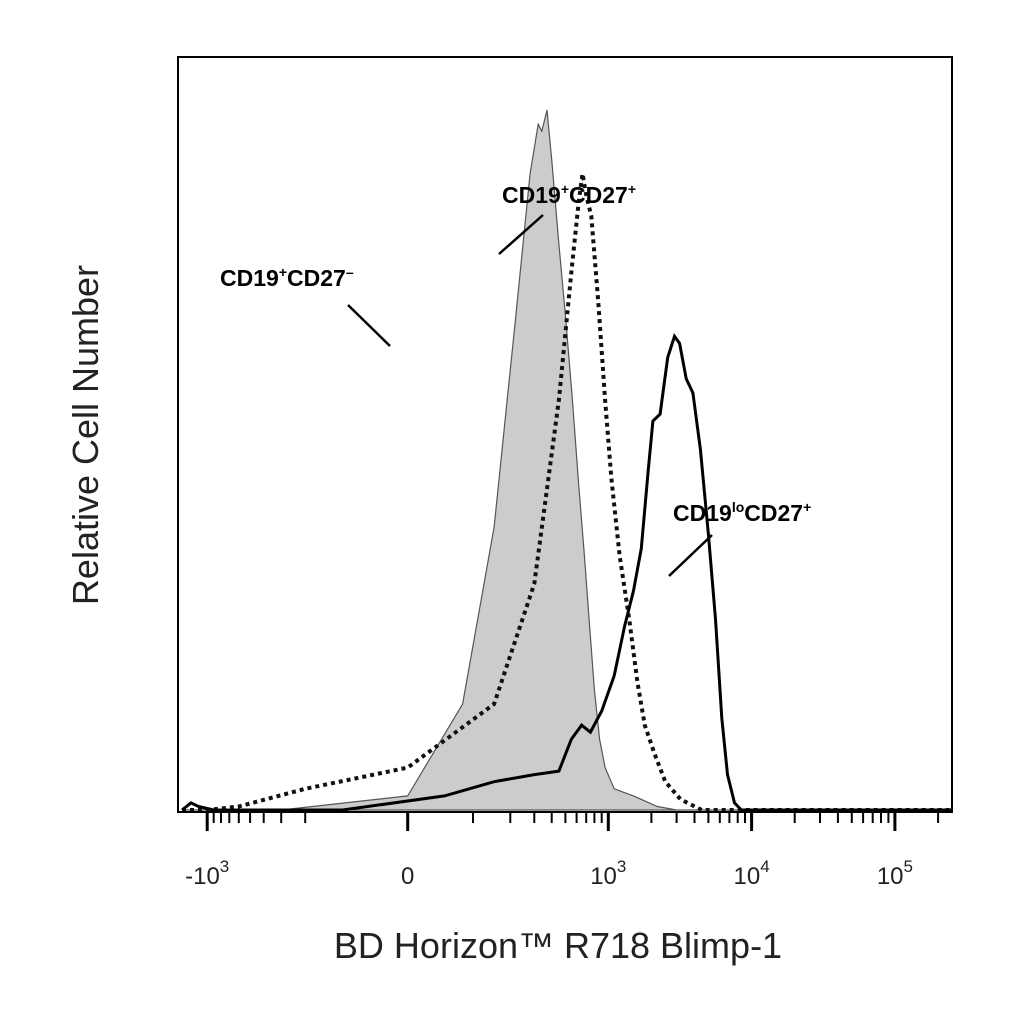  Describe the element at coordinates (895, 873) in the screenshot. I see `x-tick-label: 10⁵` at that location.